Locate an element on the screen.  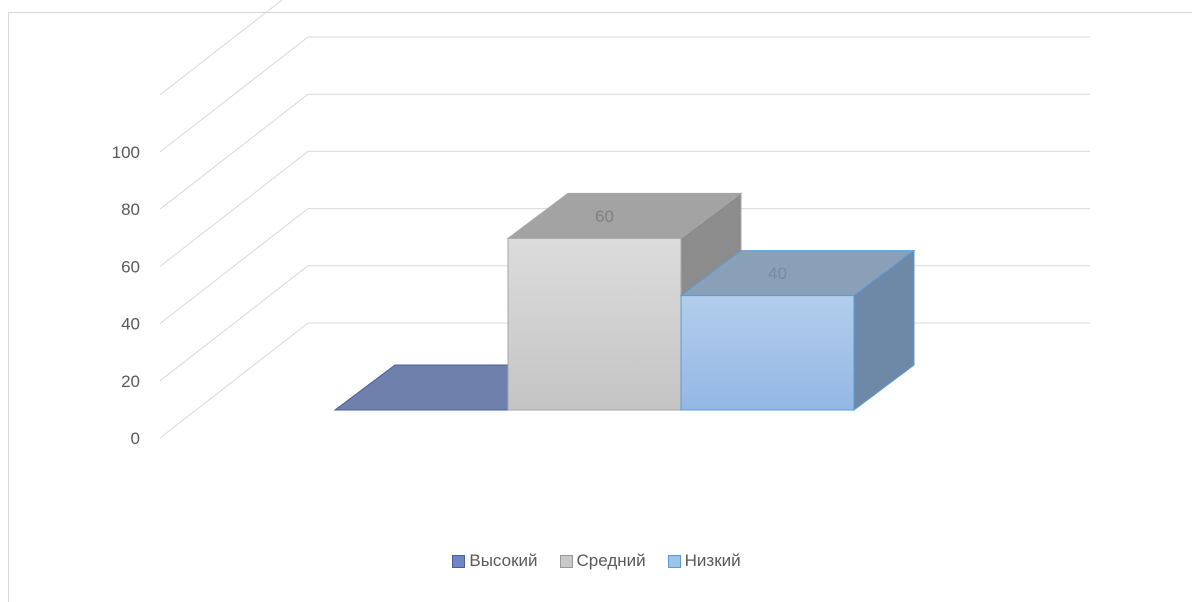
data-label-high: 0 is located at coordinates (431, 388).